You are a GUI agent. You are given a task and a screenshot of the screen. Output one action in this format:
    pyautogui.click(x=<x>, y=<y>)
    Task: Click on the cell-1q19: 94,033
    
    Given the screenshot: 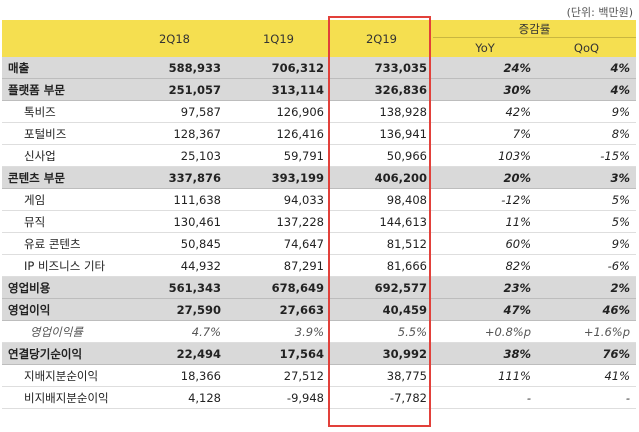 What is the action you would take?
    pyautogui.click(x=278, y=199)
    